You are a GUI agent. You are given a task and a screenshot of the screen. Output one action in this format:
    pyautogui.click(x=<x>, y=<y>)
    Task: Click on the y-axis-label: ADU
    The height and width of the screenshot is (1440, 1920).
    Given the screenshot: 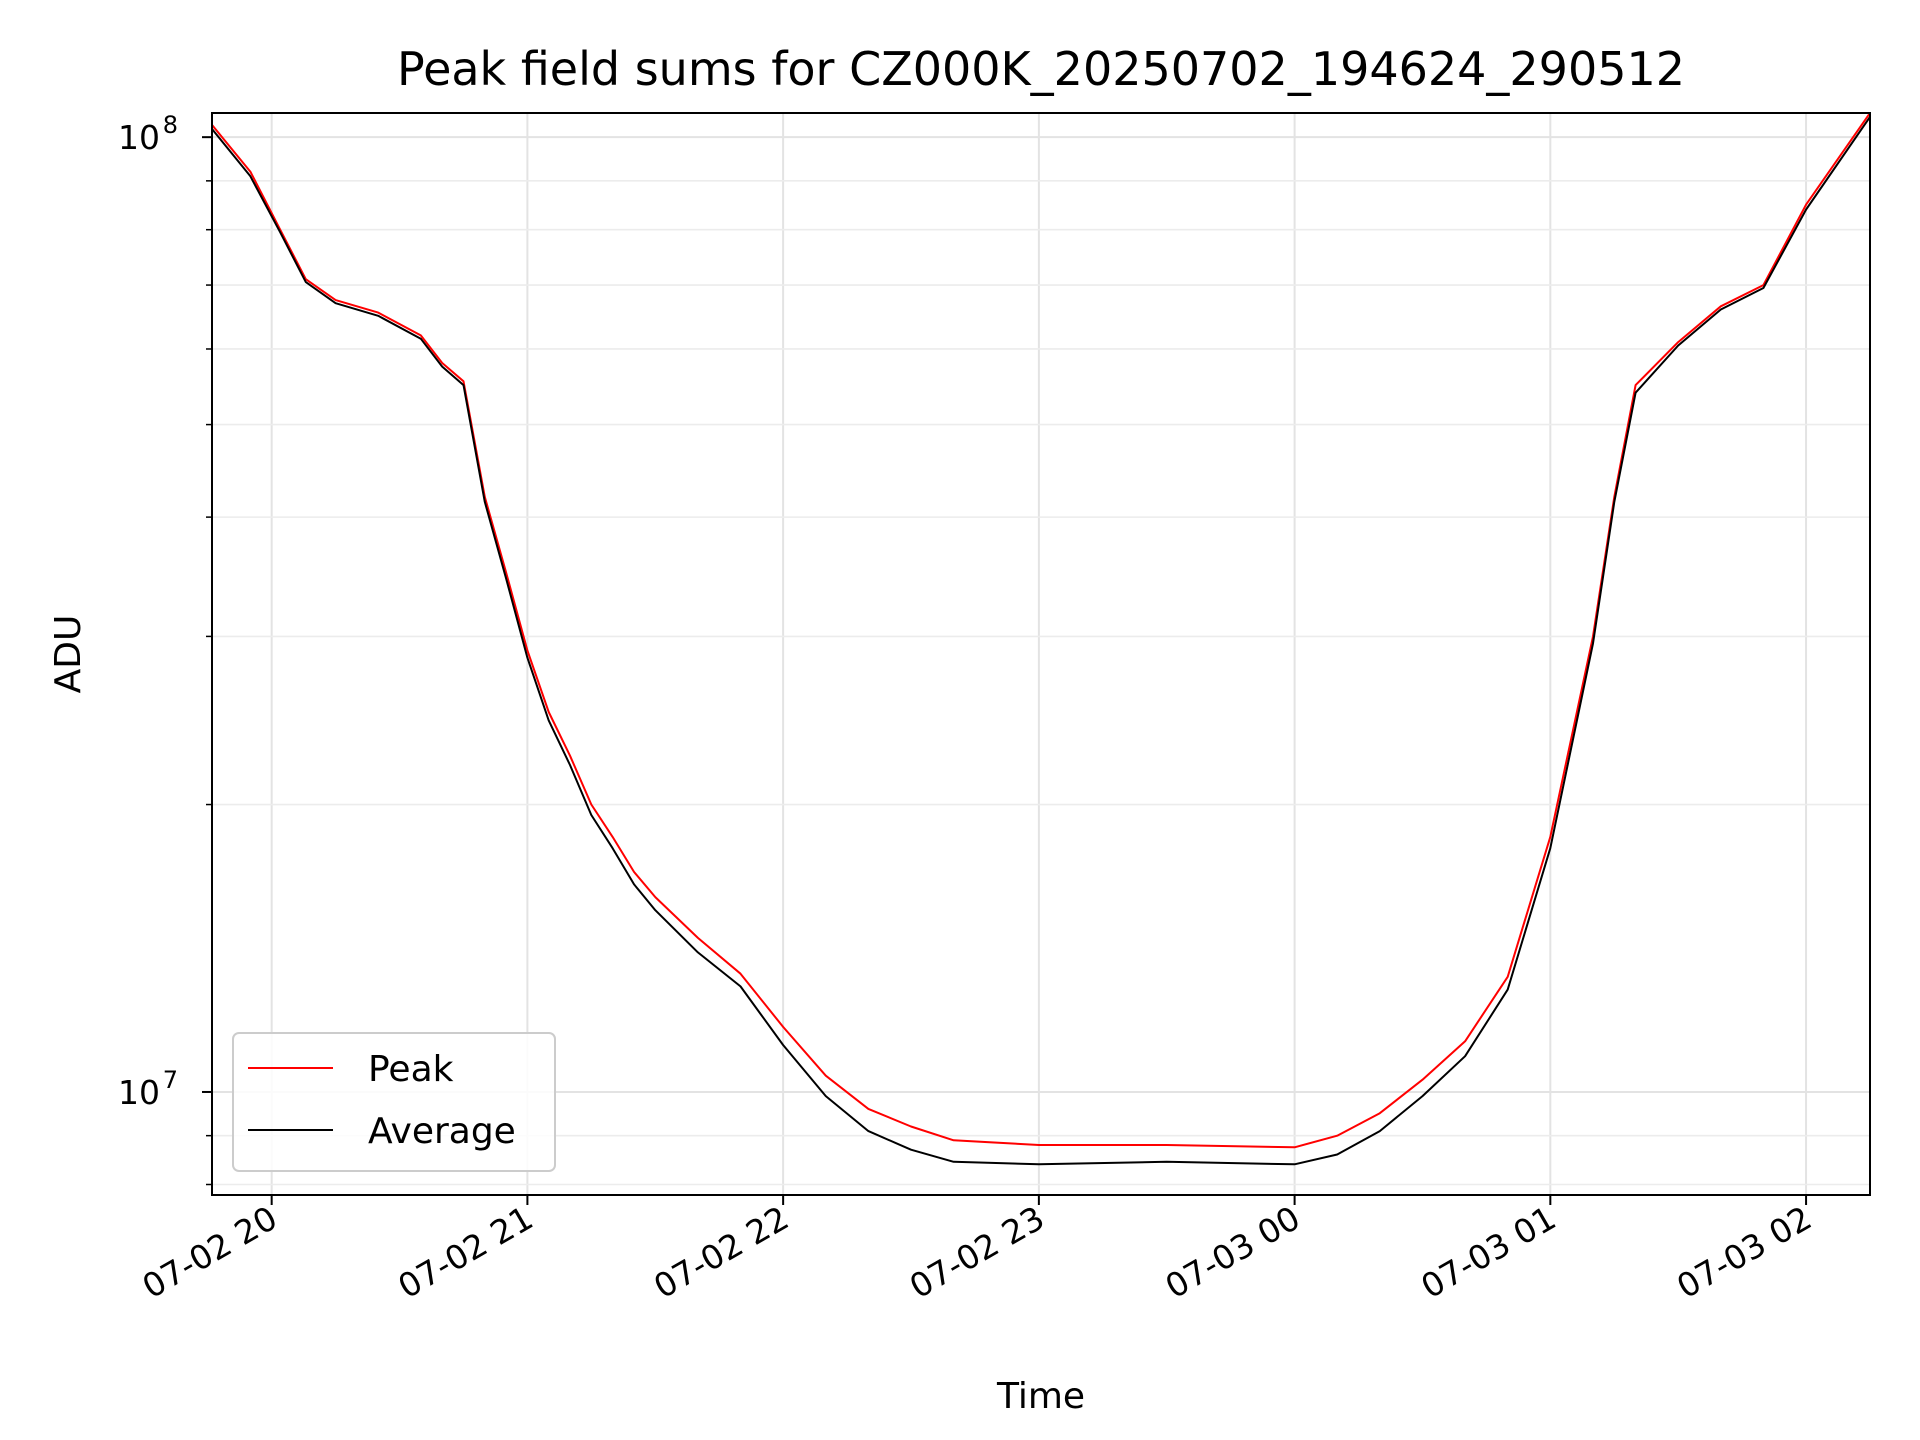 What is the action you would take?
    pyautogui.click(x=68, y=654)
    